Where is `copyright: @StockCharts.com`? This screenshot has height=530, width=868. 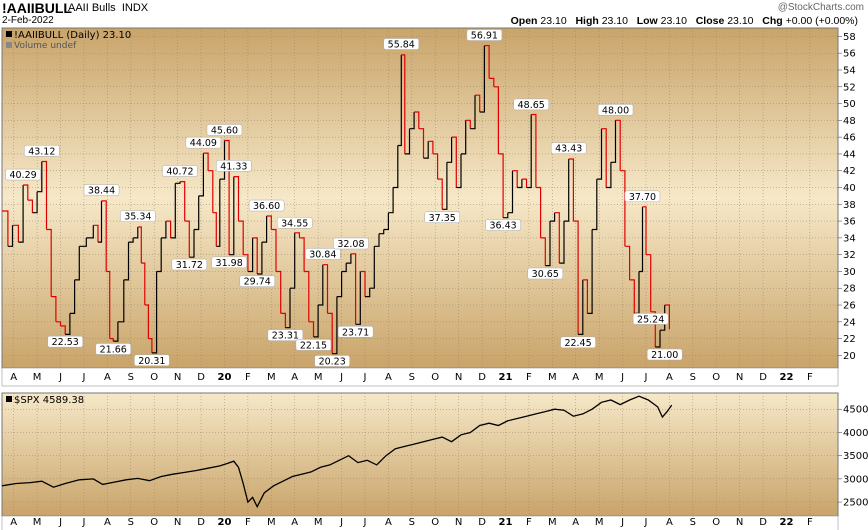
copyright: @StockCharts.com is located at coordinates (820, 7).